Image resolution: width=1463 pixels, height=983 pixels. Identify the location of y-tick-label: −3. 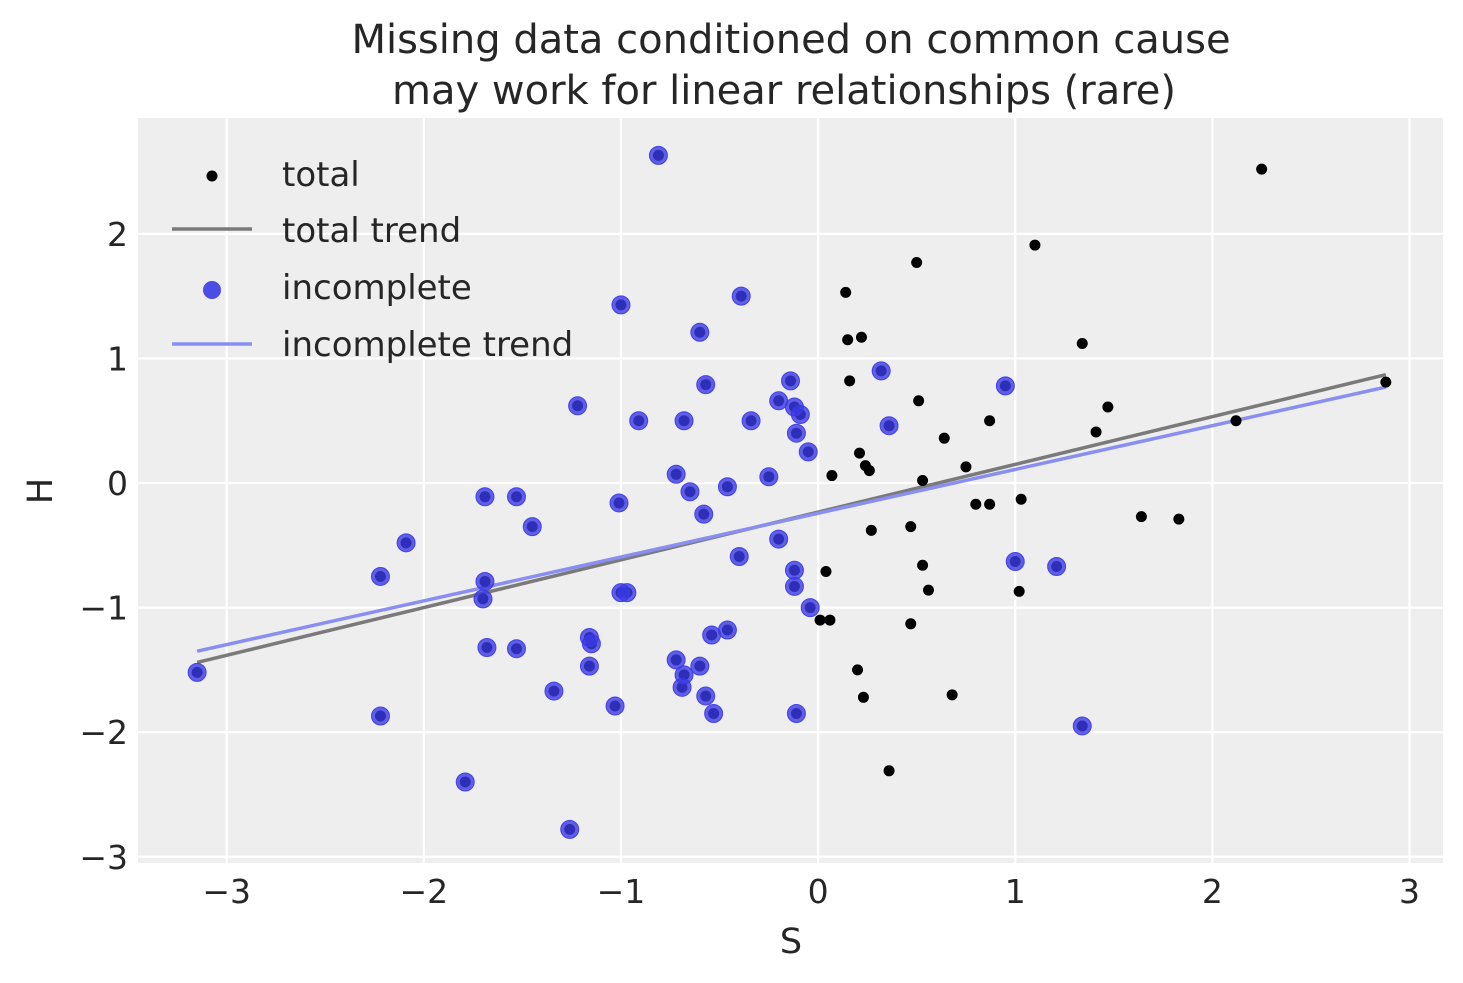
(103, 857).